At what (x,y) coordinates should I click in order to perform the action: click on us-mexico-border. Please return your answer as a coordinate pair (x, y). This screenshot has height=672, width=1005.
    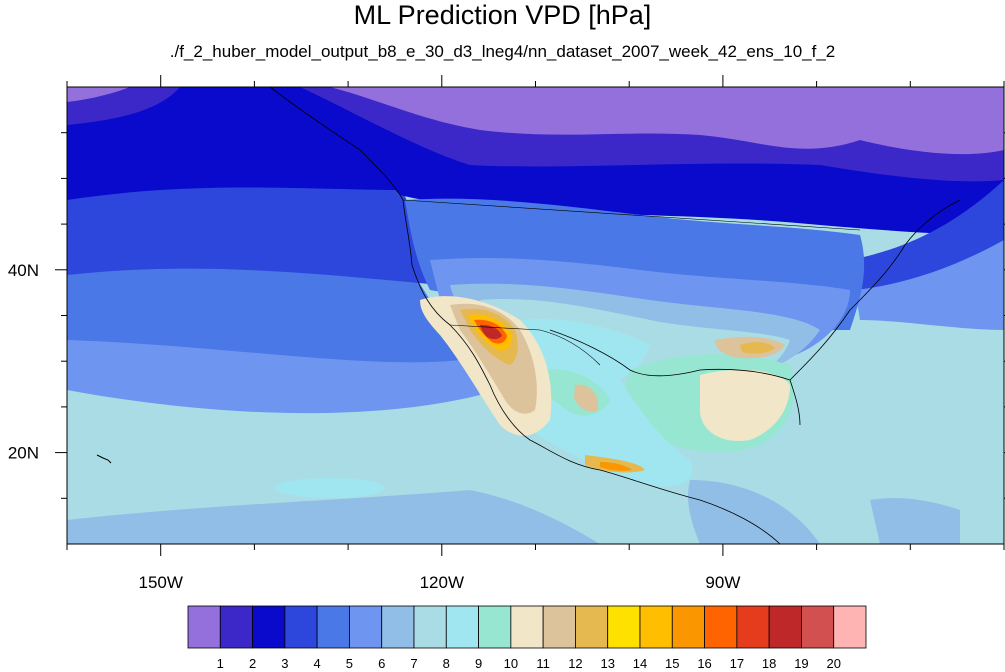
    Looking at the image, I should click on (525, 345).